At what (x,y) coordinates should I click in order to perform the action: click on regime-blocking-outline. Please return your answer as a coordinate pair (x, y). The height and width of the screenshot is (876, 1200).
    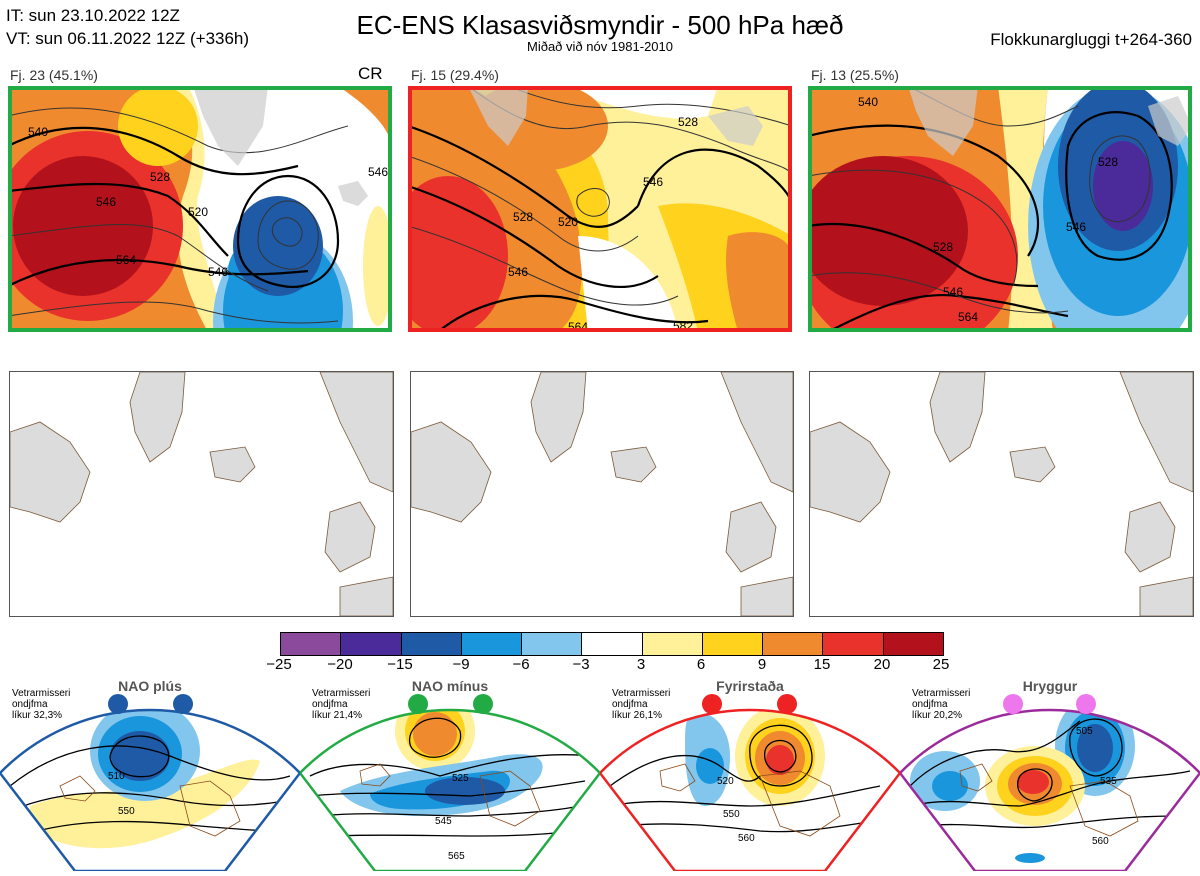
    Looking at the image, I should click on (750, 790).